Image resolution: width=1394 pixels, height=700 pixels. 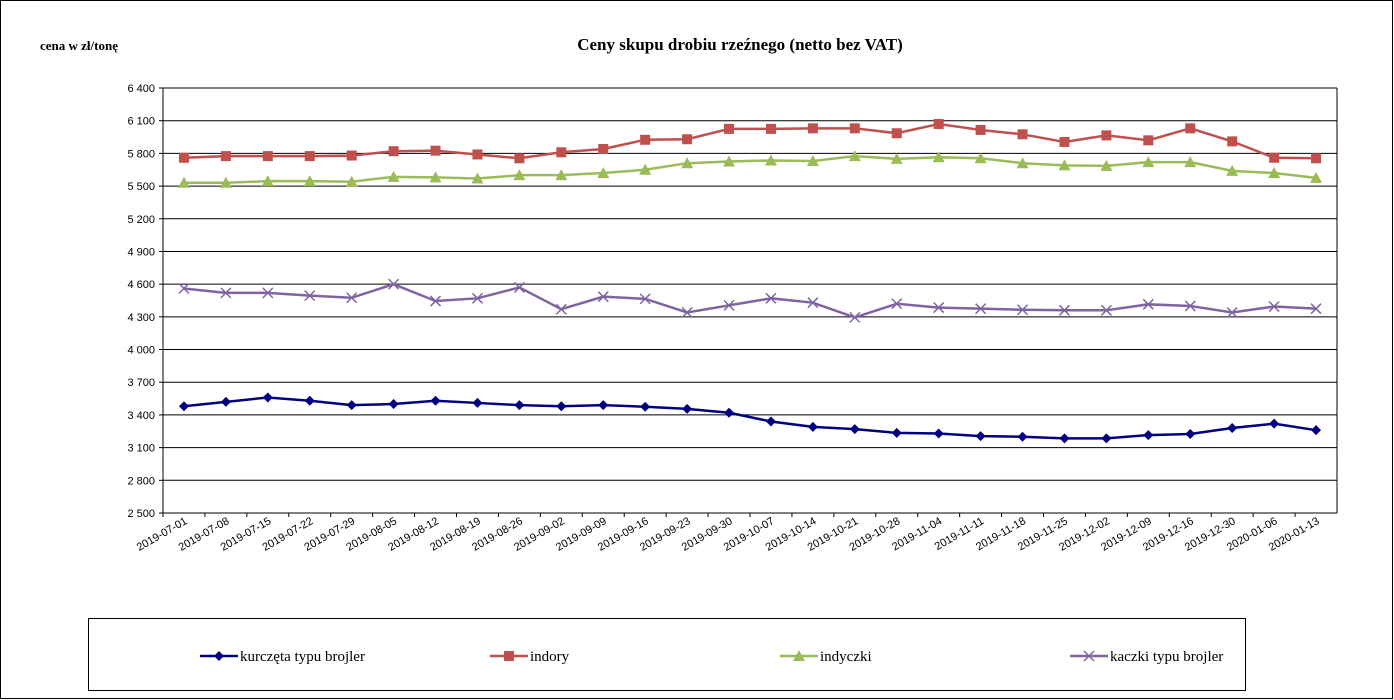 What do you see at coordinates (141, 318) in the screenshot?
I see `y-tick-label: 4 300` at bounding box center [141, 318].